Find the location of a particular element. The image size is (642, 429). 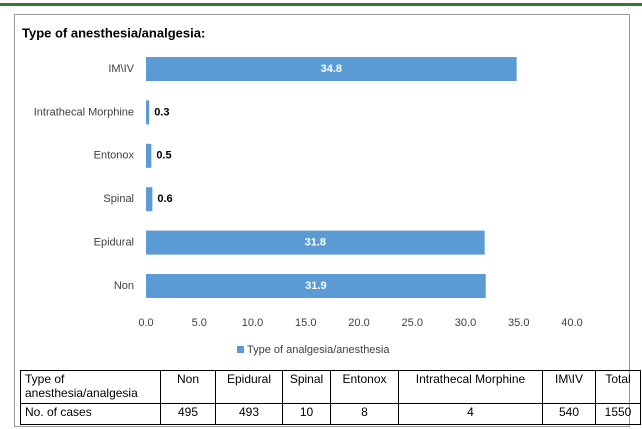

y-tick-label: IM\IV is located at coordinates (121, 69).